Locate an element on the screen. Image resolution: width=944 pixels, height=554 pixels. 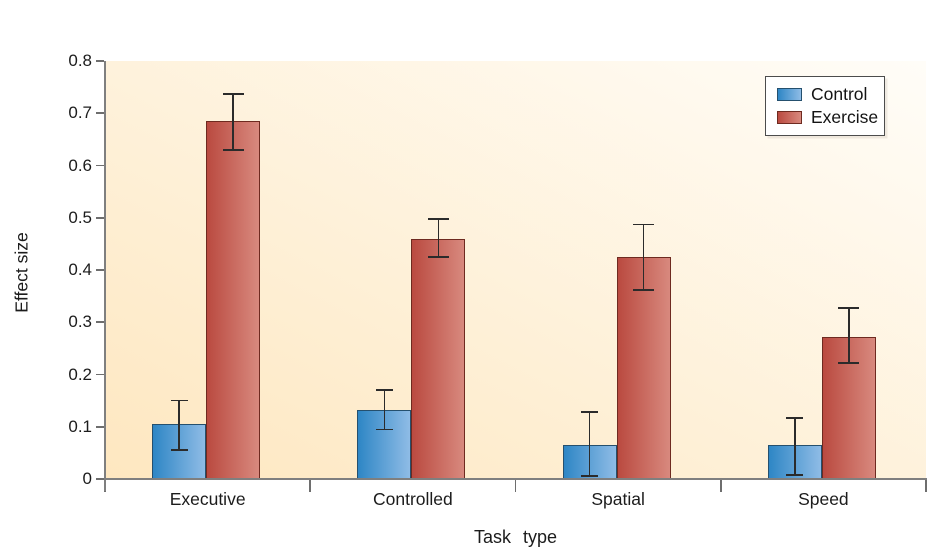
legend-label-control: Control is located at coordinates (839, 94).